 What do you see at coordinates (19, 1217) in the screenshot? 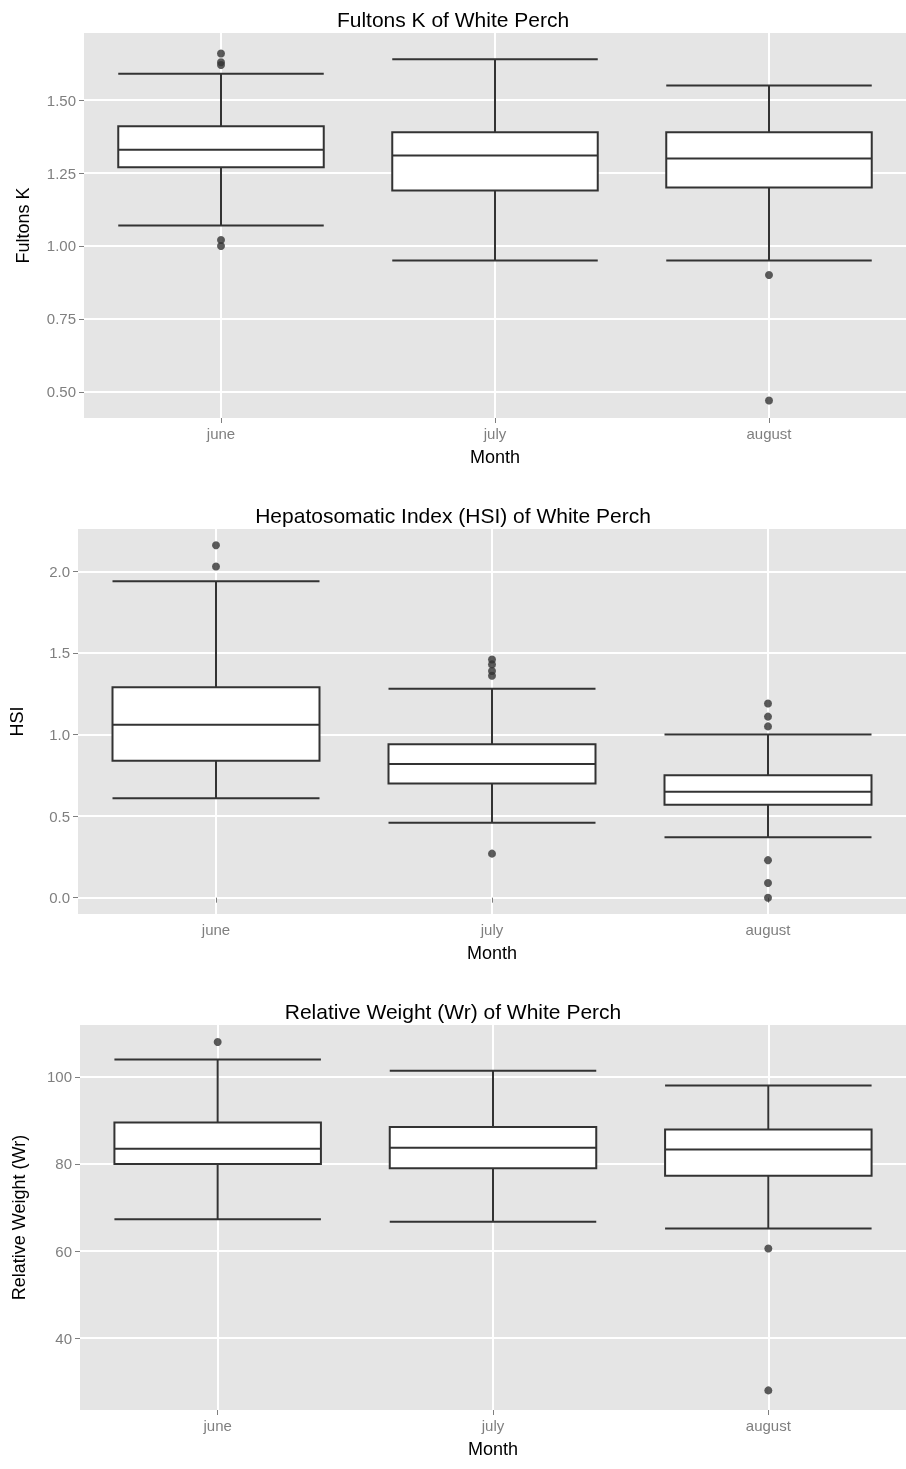
I see `y-axis-title: Relative Weight (Wr)` at bounding box center [19, 1217].